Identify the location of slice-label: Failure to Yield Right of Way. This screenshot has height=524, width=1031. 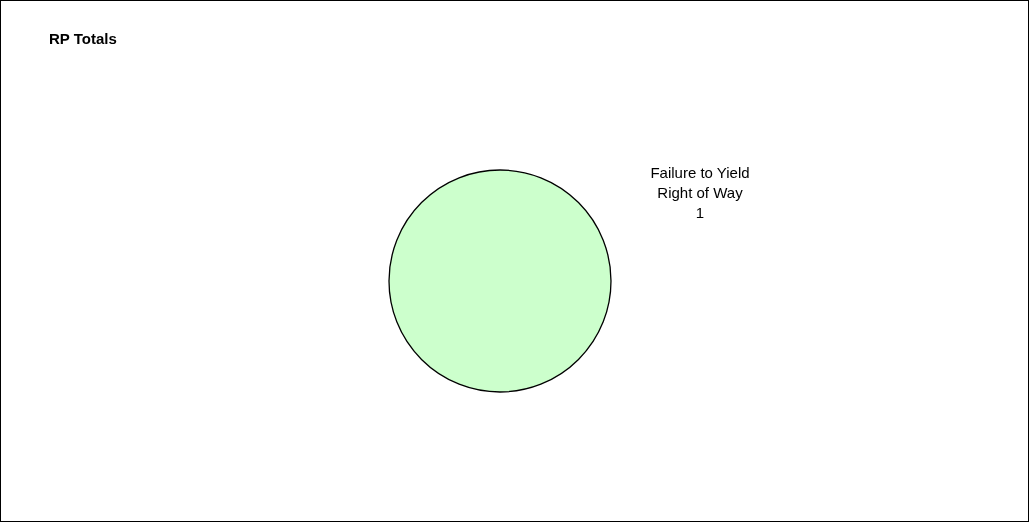
(700, 182).